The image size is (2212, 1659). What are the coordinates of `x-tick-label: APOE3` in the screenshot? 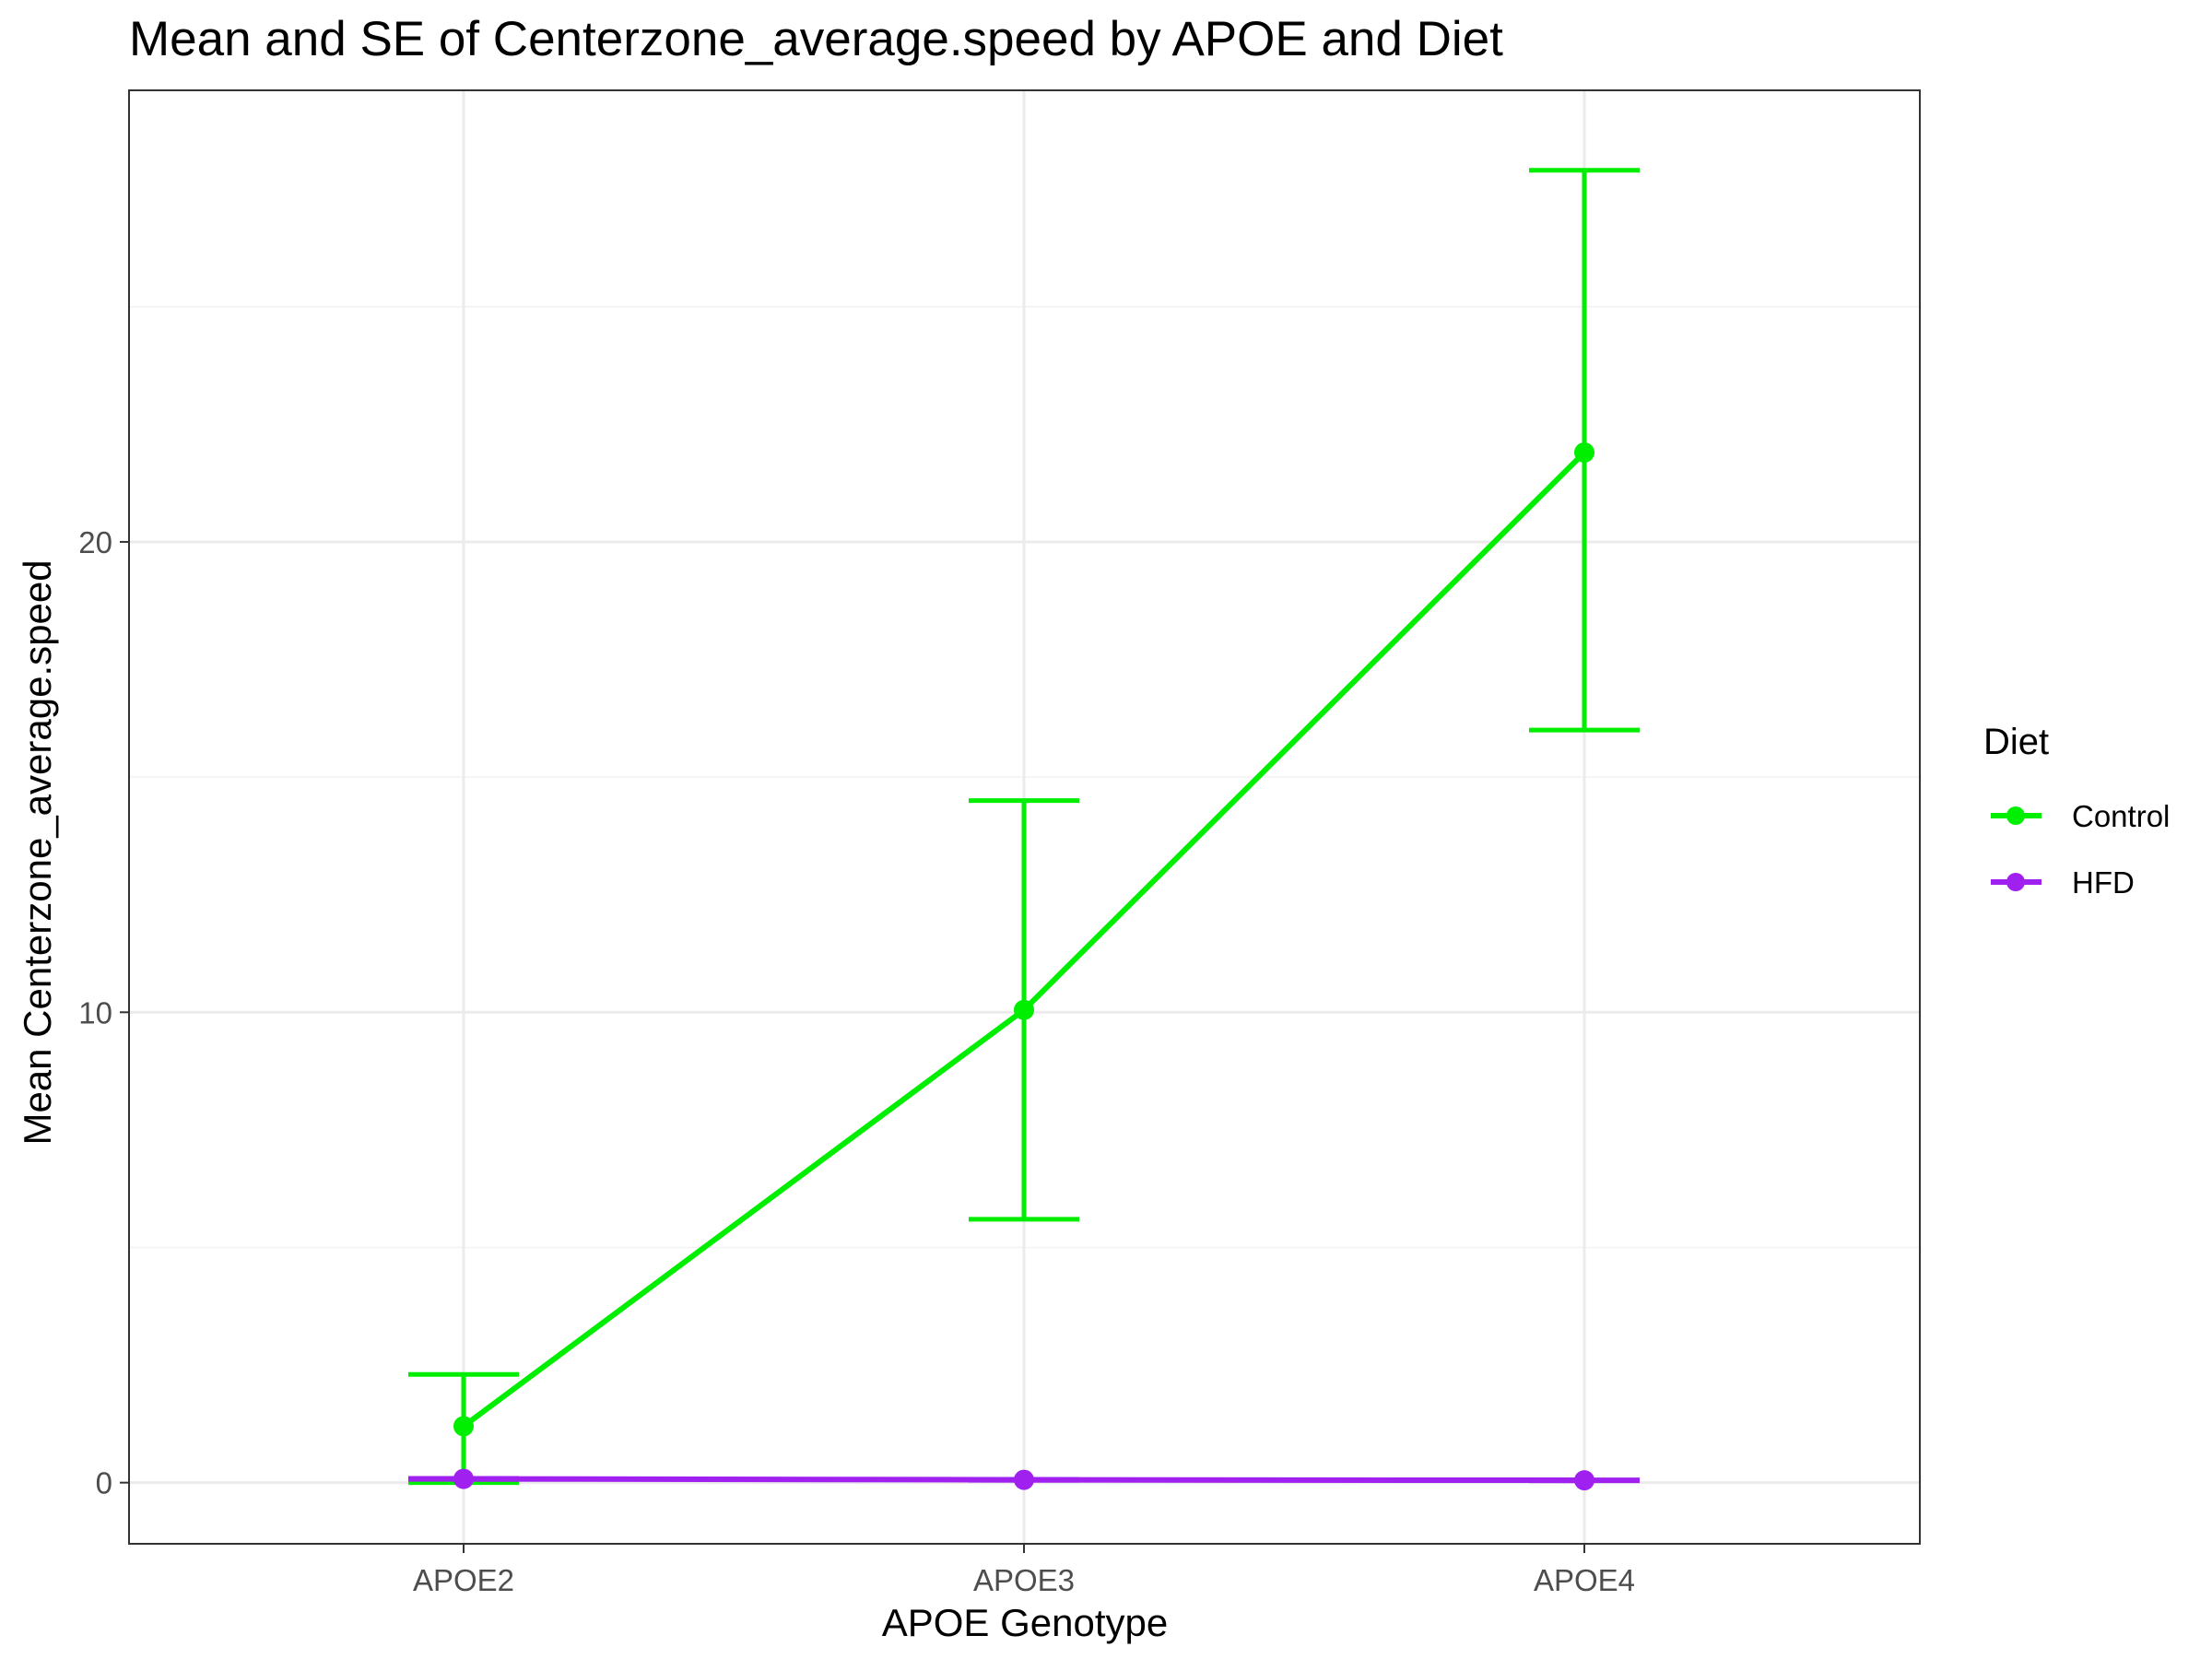 It's located at (1024, 1580).